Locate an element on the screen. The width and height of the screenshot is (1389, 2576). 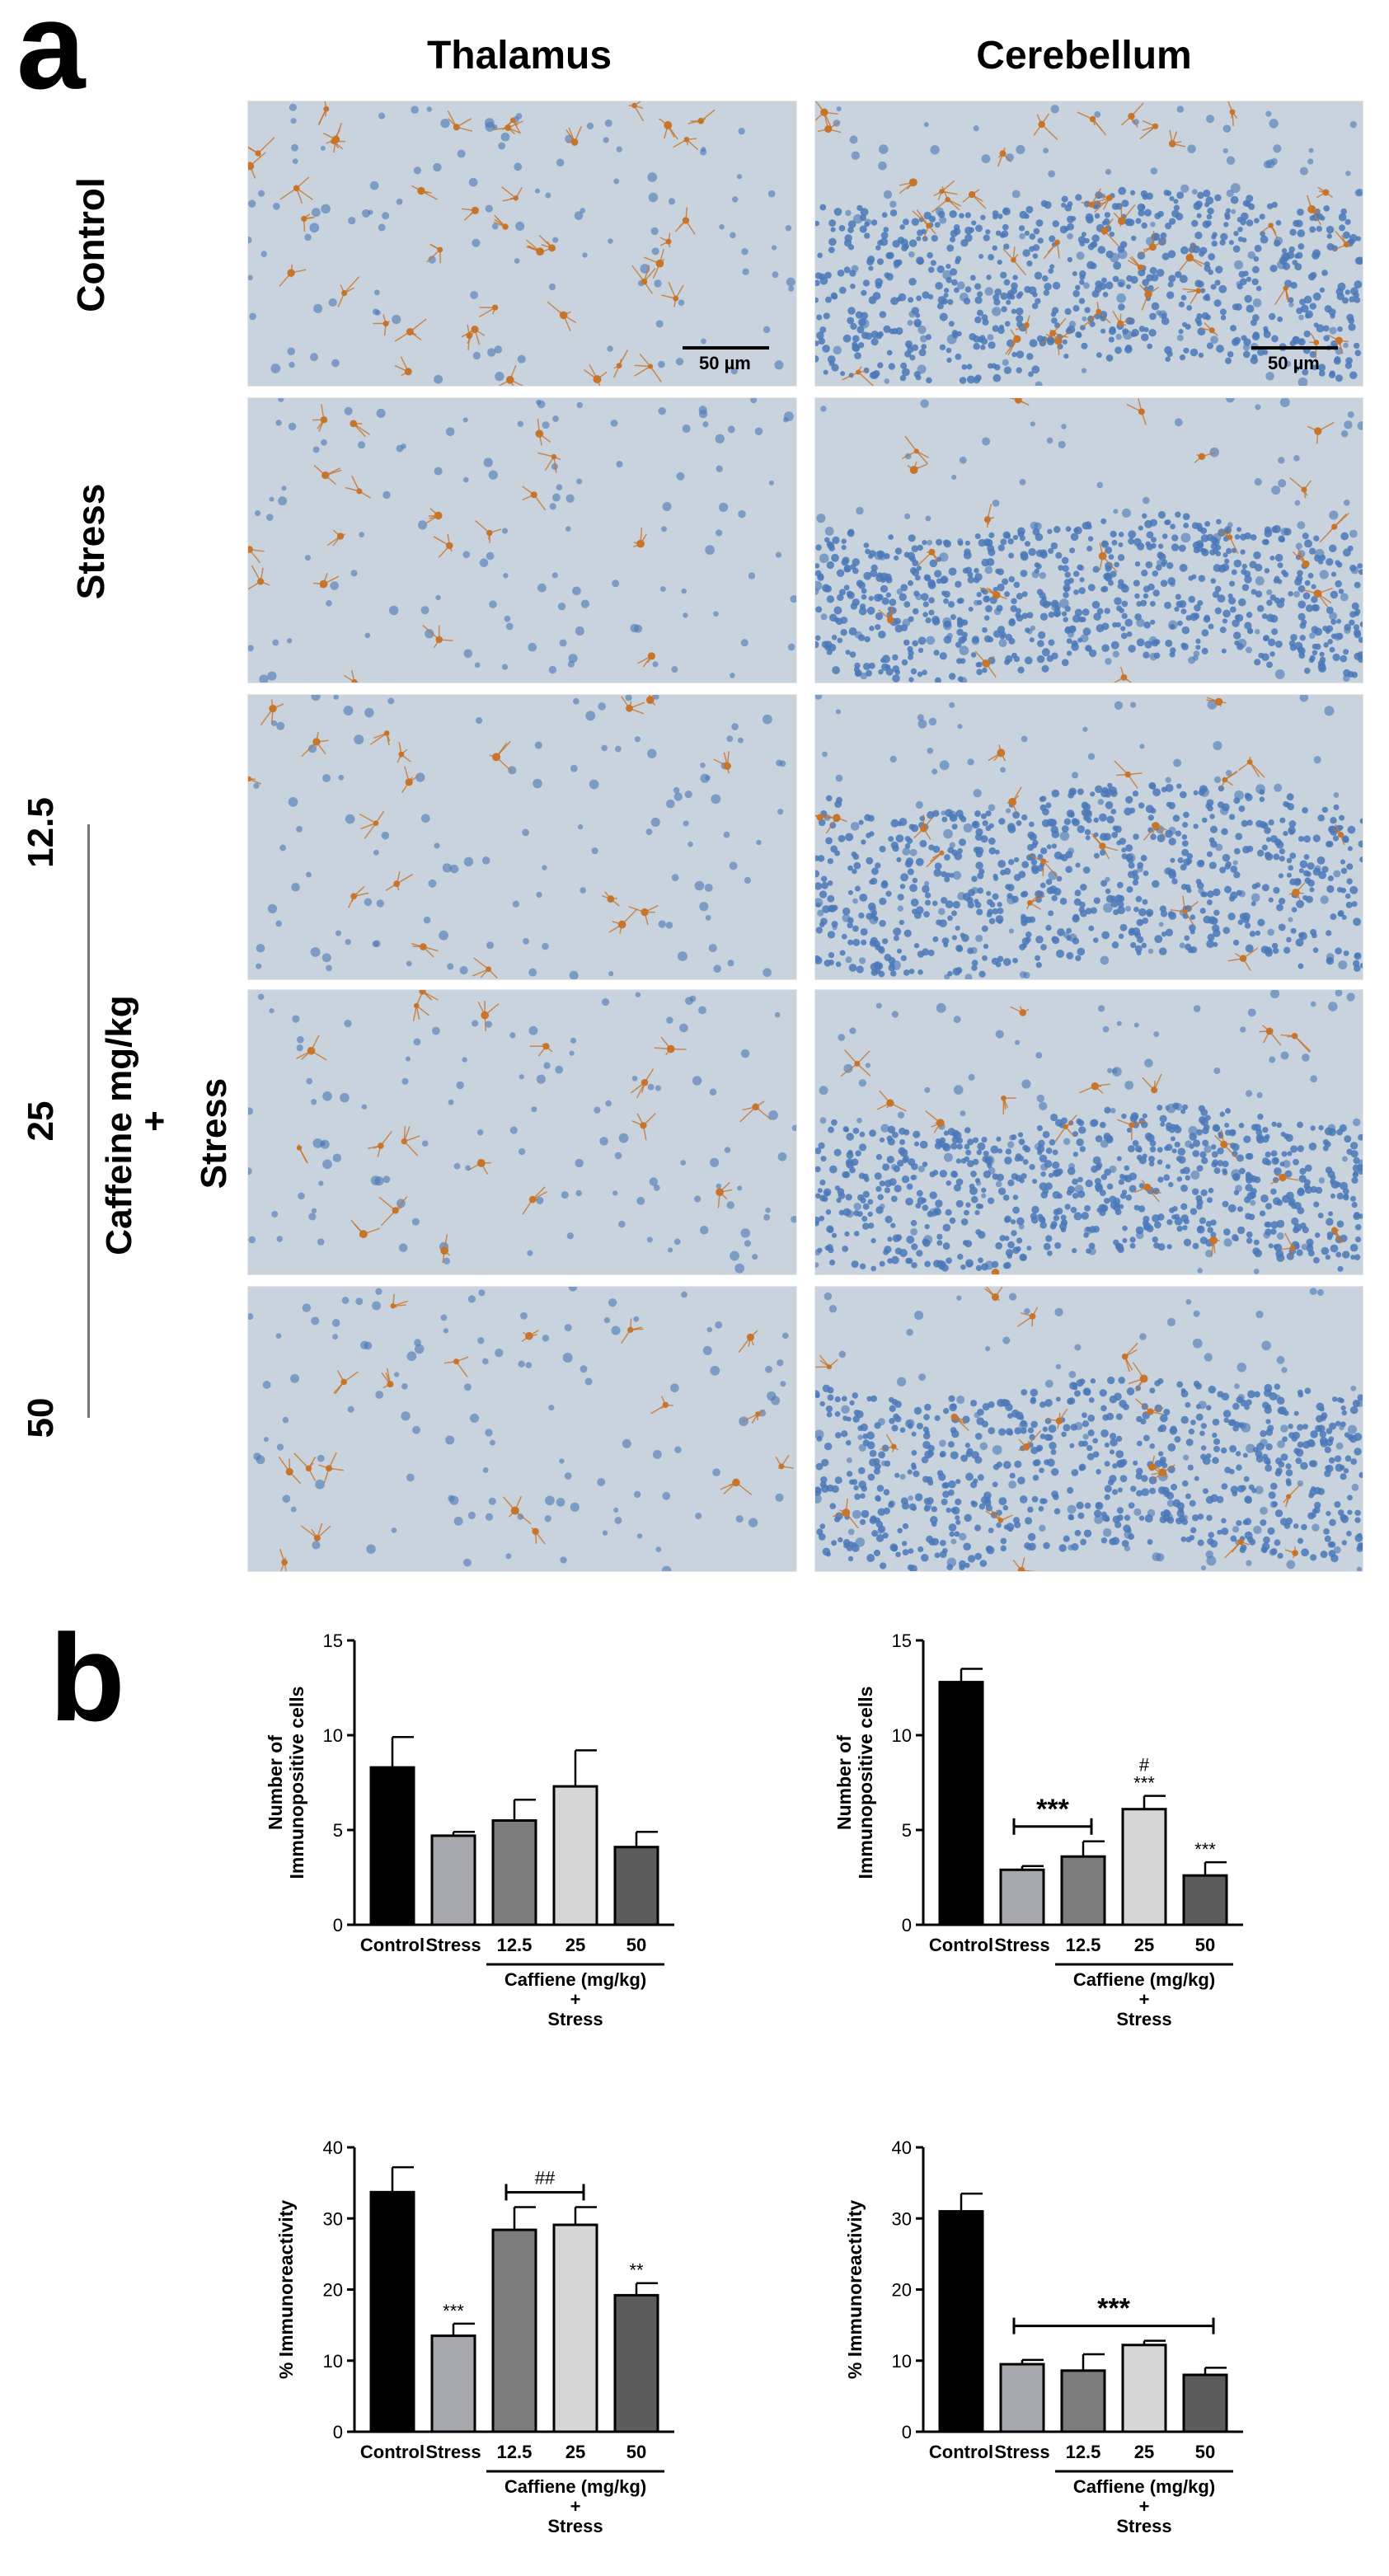
group-label-stress: Stress is located at coordinates (214, 1133).